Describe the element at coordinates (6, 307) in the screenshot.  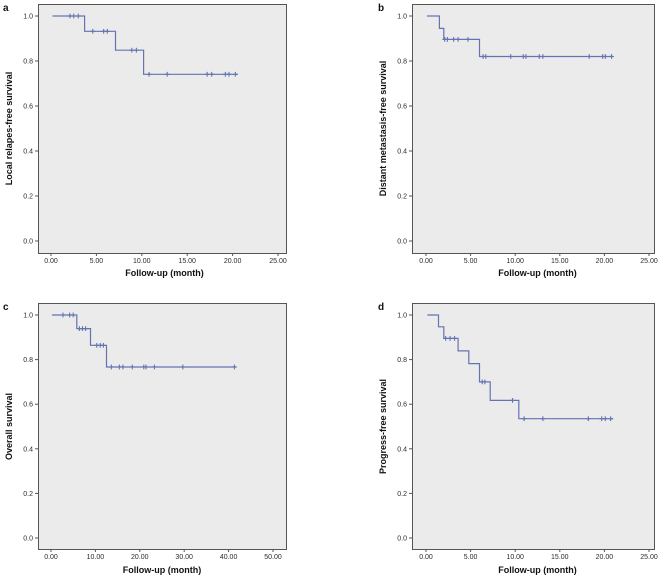
I see `panel-letter: c` at that location.